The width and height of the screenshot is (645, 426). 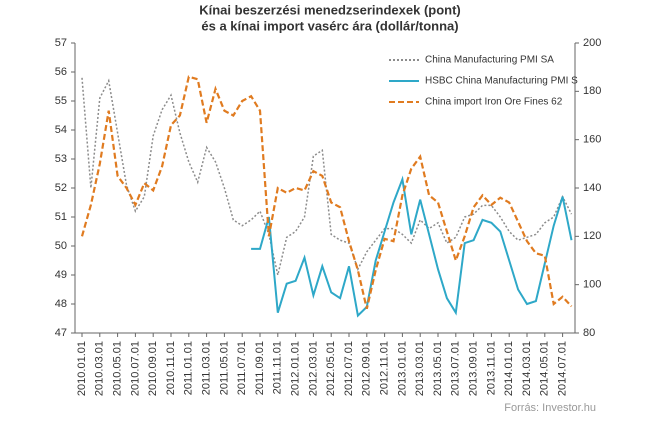 What do you see at coordinates (491, 368) in the screenshot?
I see `x-tick-label: 2013.11.01` at bounding box center [491, 368].